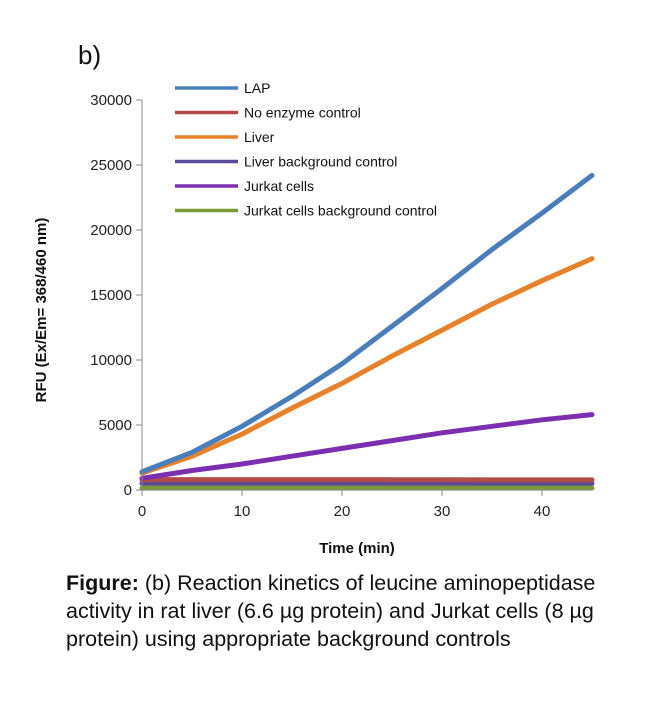 The image size is (650, 726). Describe the element at coordinates (128, 490) in the screenshot. I see `y-tick-label: 0` at that location.